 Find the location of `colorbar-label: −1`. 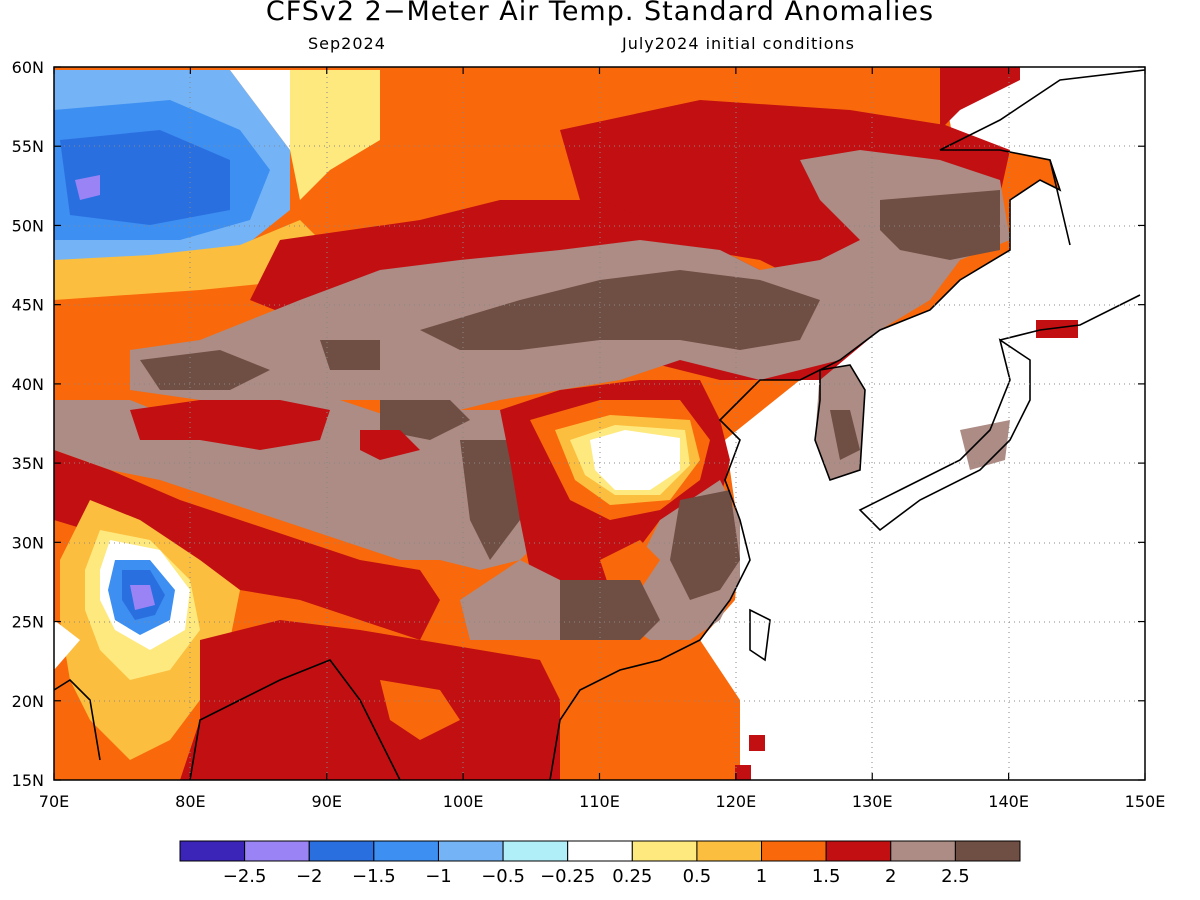

colorbar-label: −1 is located at coordinates (438, 876).